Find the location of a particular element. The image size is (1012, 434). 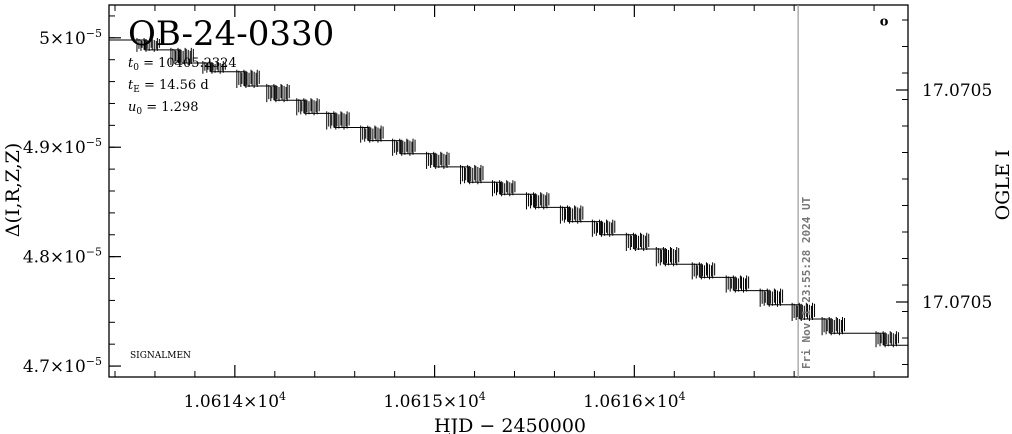

marker-symbol: o is located at coordinates (884, 21).